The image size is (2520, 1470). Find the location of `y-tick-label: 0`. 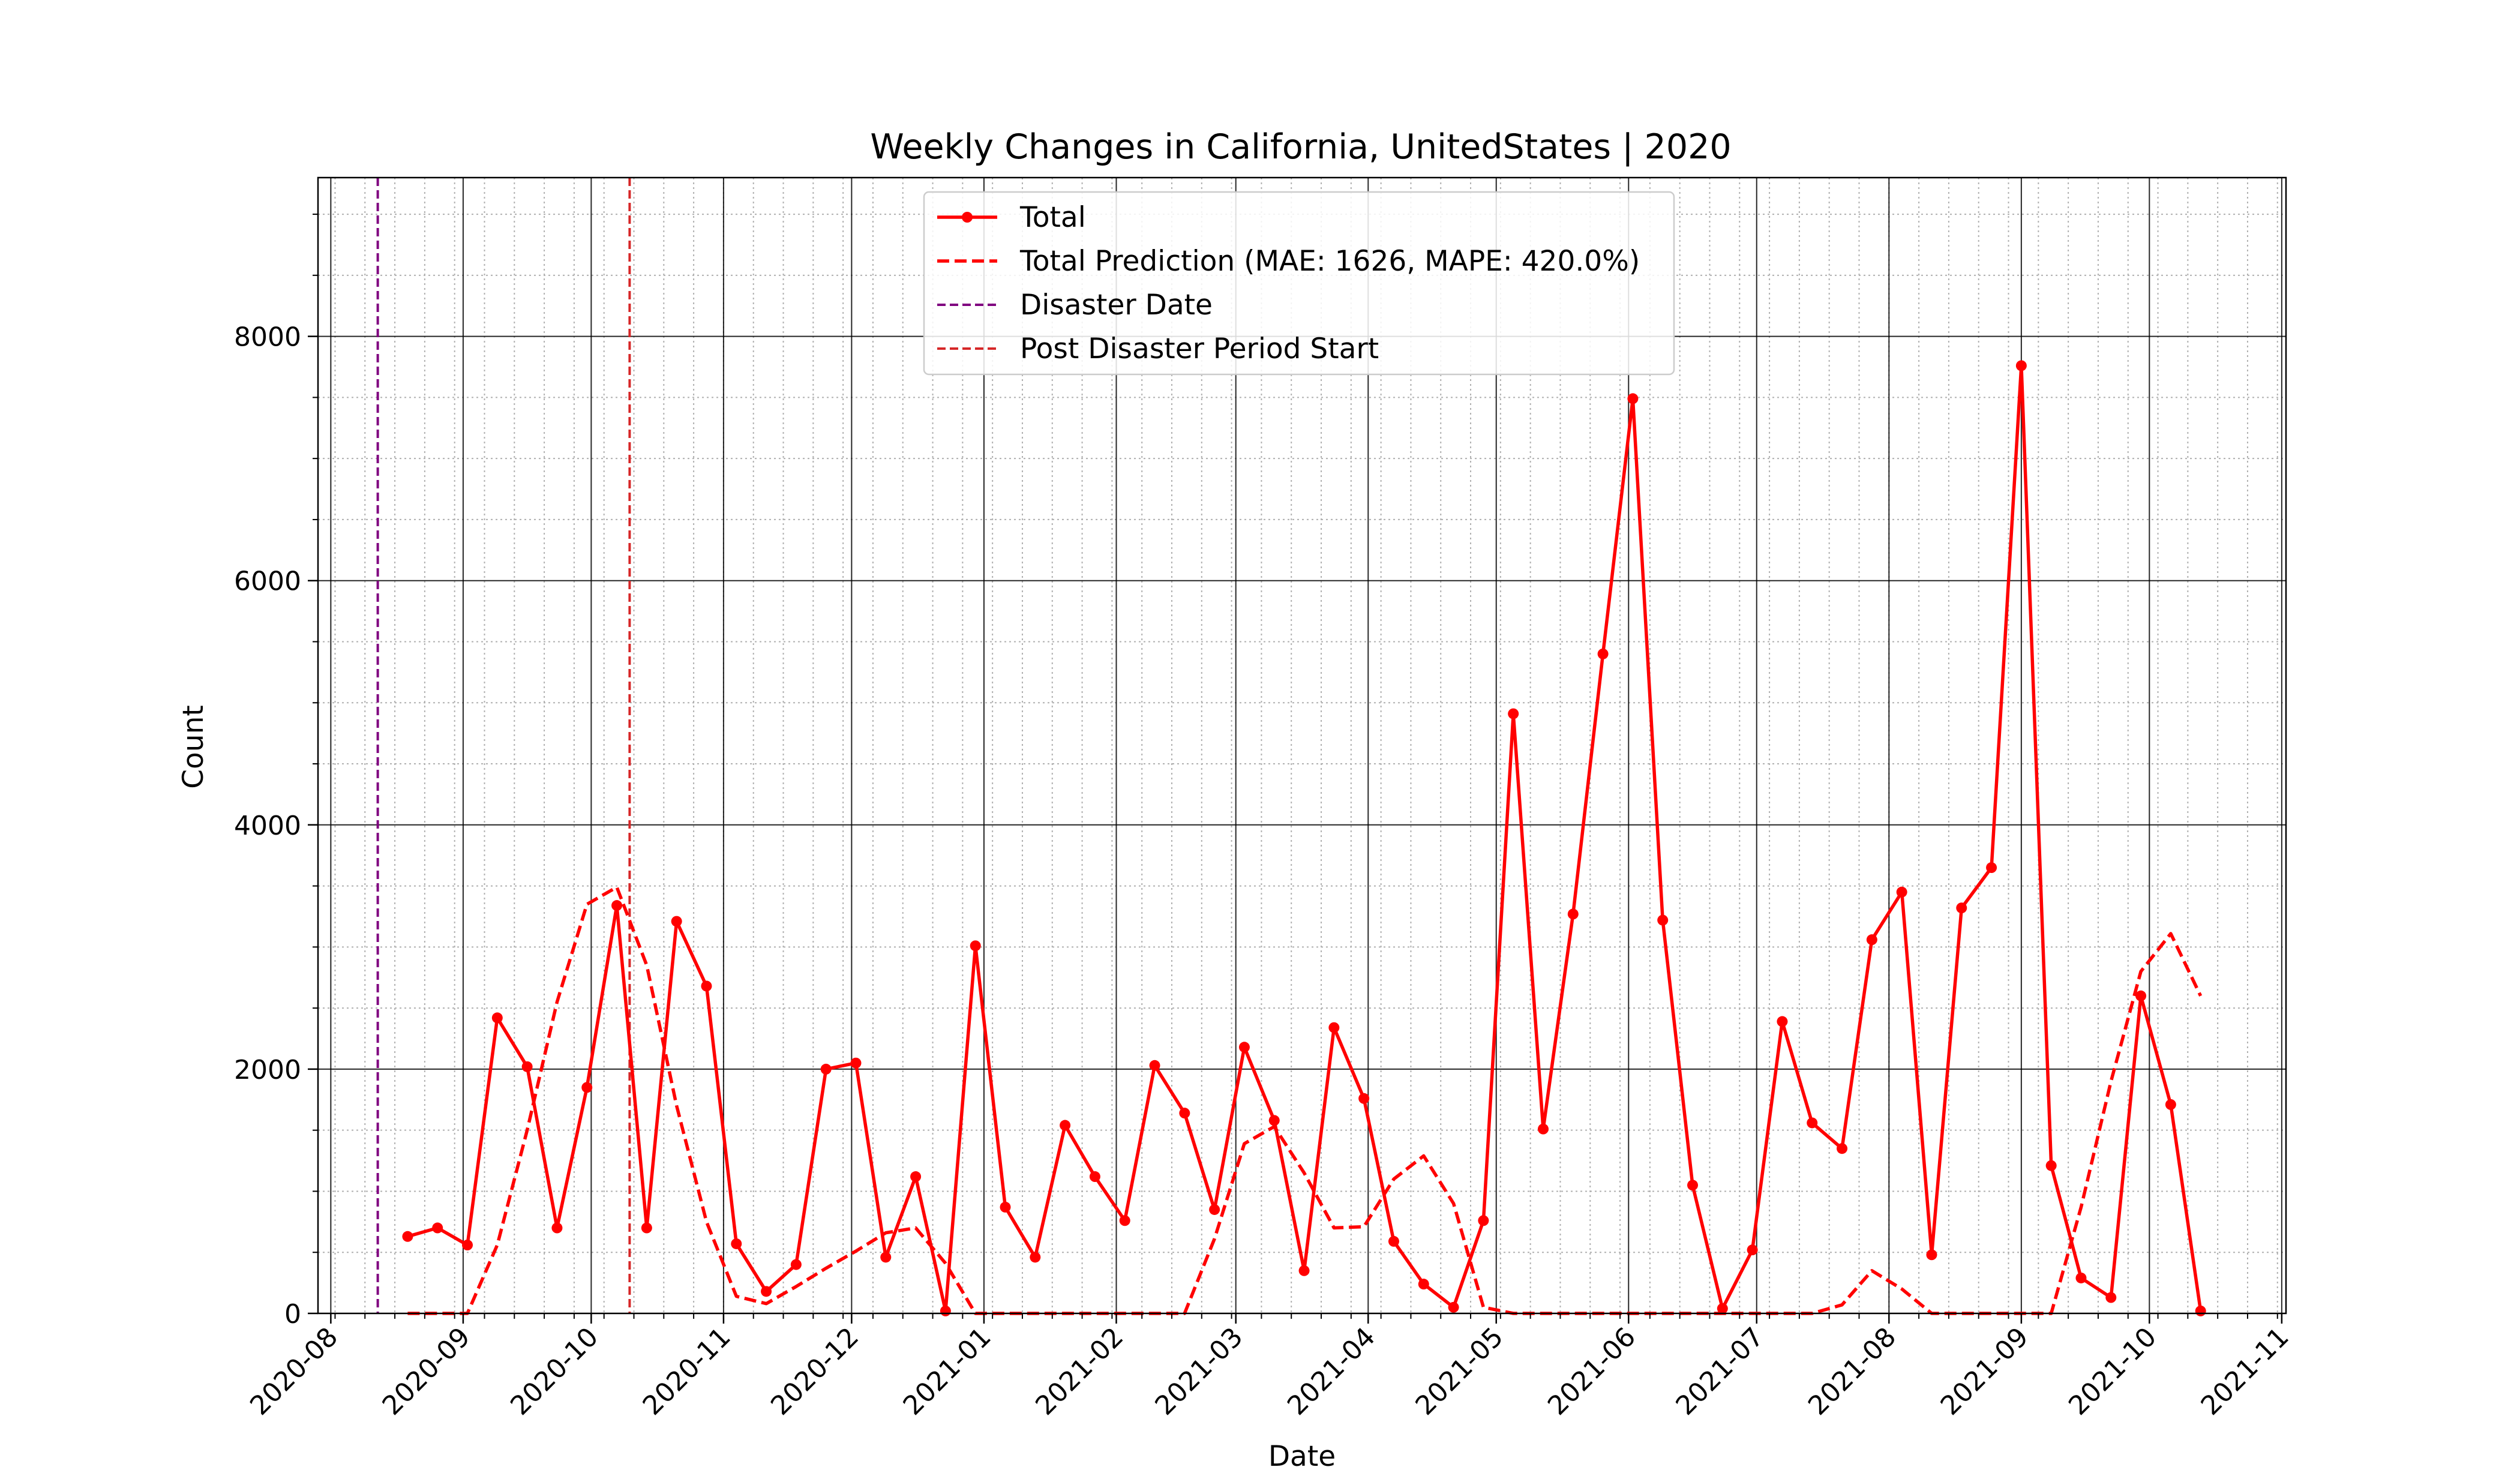

y-tick-label: 0 is located at coordinates (292, 1314).